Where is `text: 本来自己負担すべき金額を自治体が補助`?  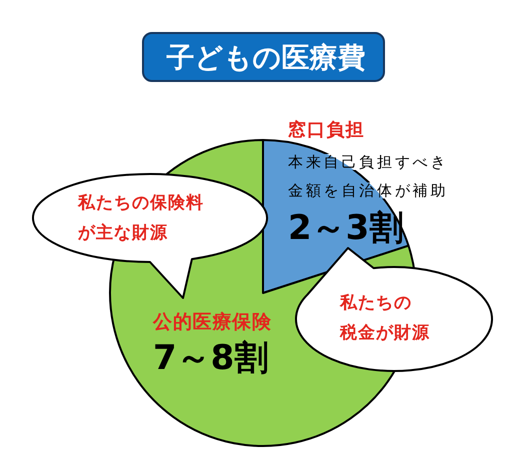 text: 本来自己負担すべき金額を自治体が補助 is located at coordinates (368, 176).